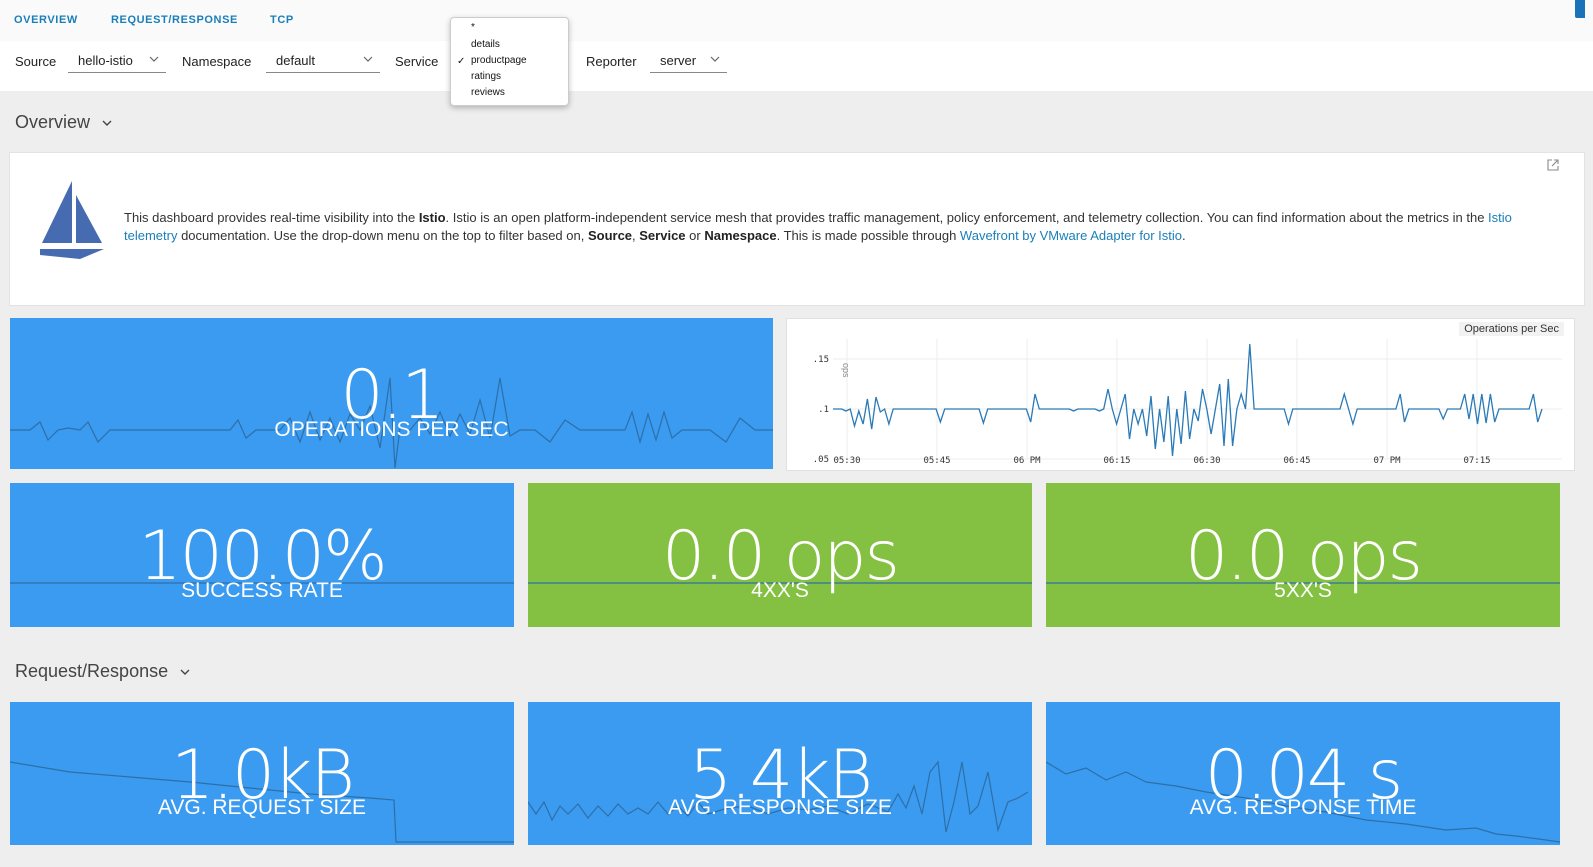 This screenshot has width=1593, height=867. What do you see at coordinates (1476, 461) in the screenshot?
I see `chart-x-tick-label: 07:15` at bounding box center [1476, 461].